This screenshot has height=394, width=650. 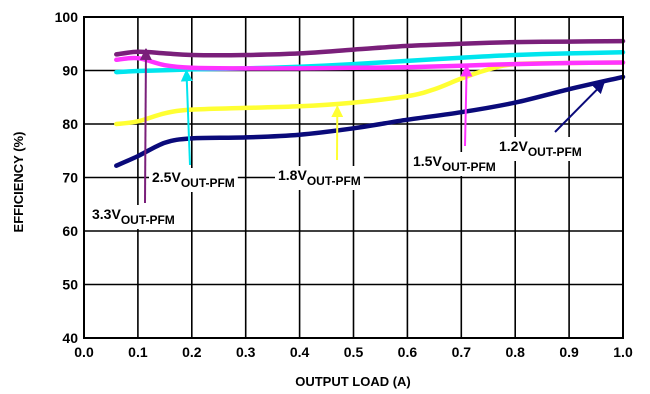 What do you see at coordinates (70, 285) in the screenshot?
I see `y-tick-label: 50` at bounding box center [70, 285].